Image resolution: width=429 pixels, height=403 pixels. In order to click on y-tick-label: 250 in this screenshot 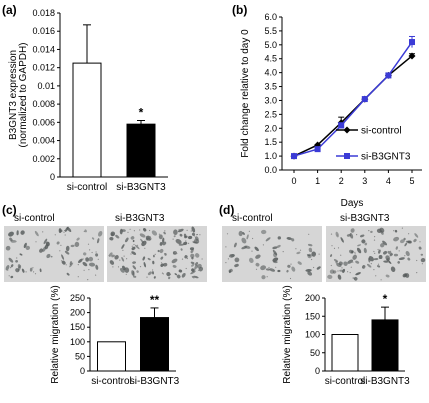, I will do `click(77, 298)`.